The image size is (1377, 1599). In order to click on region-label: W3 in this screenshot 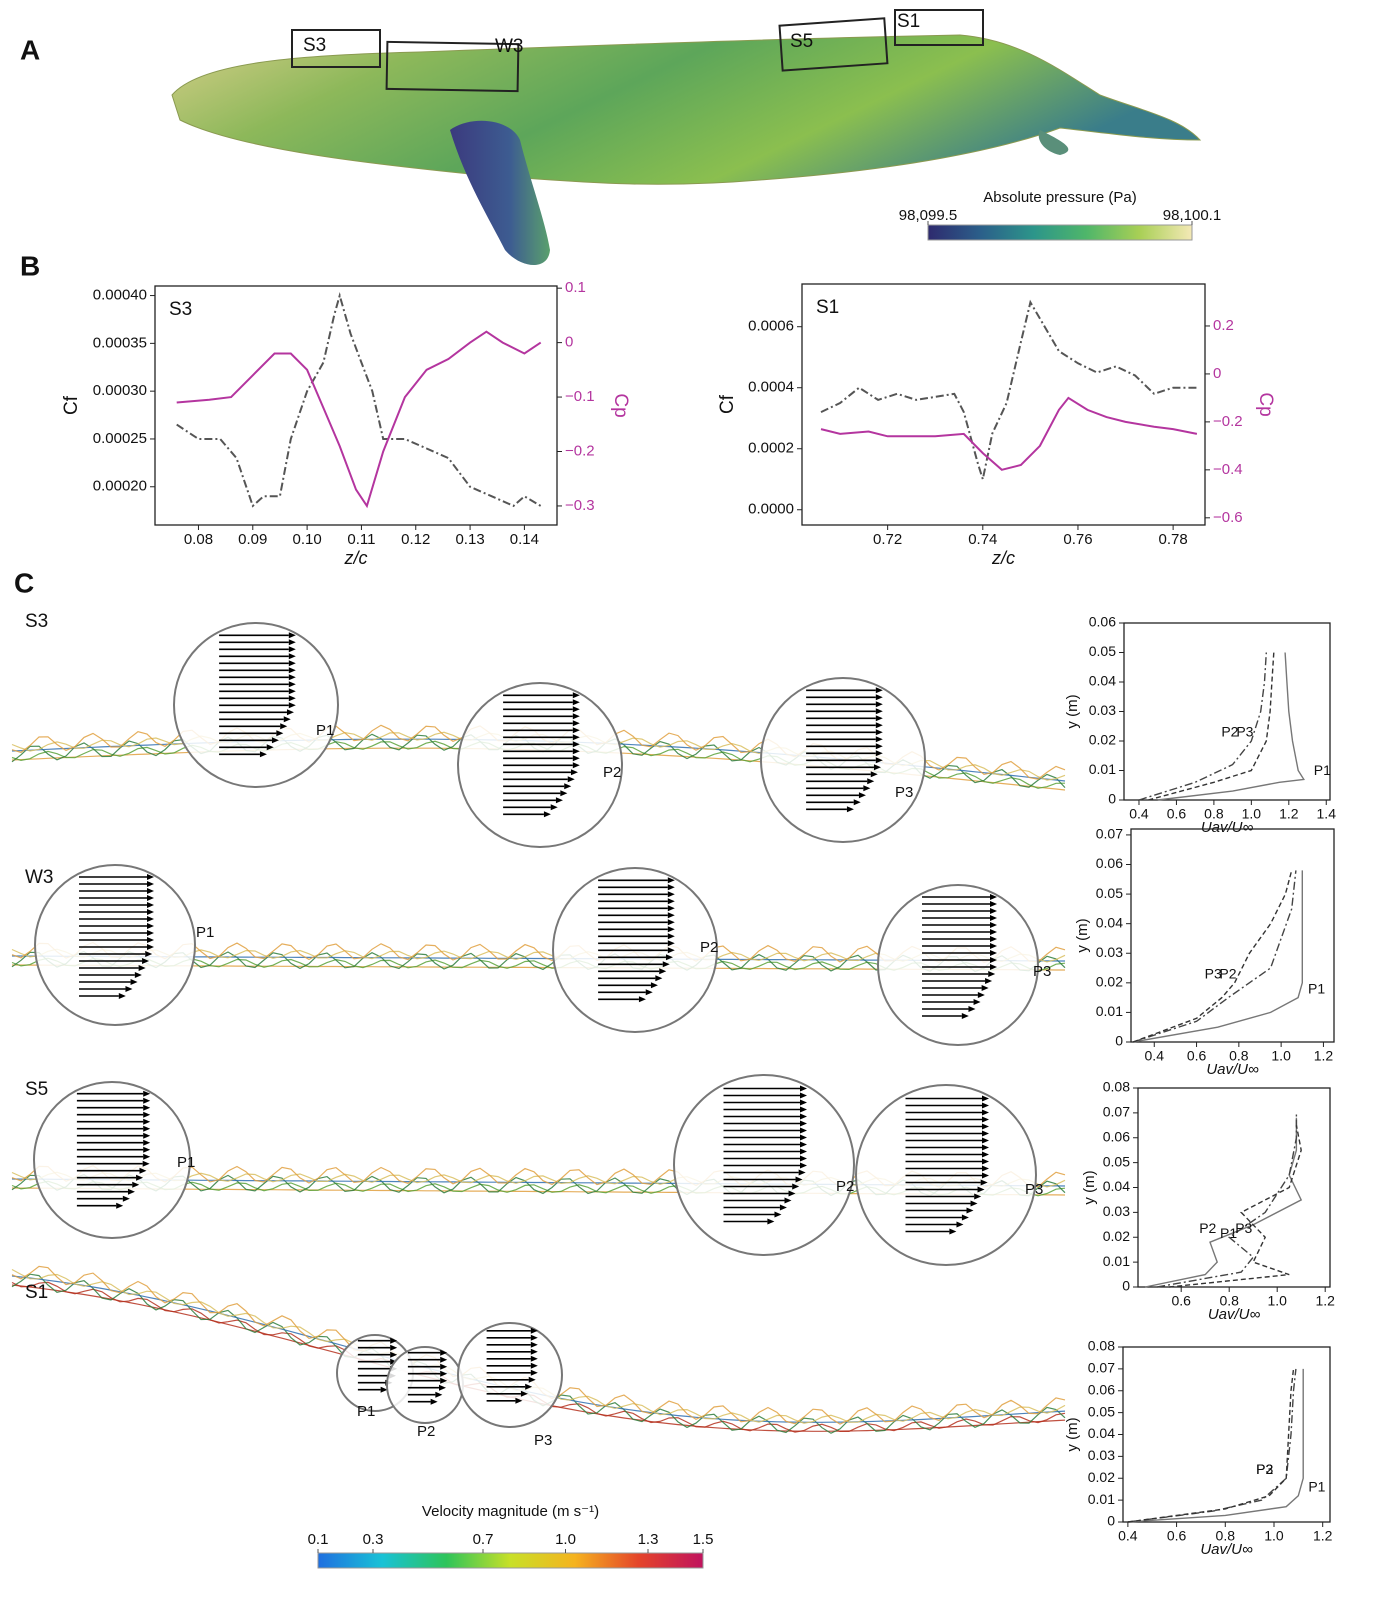, I will do `click(509, 46)`.